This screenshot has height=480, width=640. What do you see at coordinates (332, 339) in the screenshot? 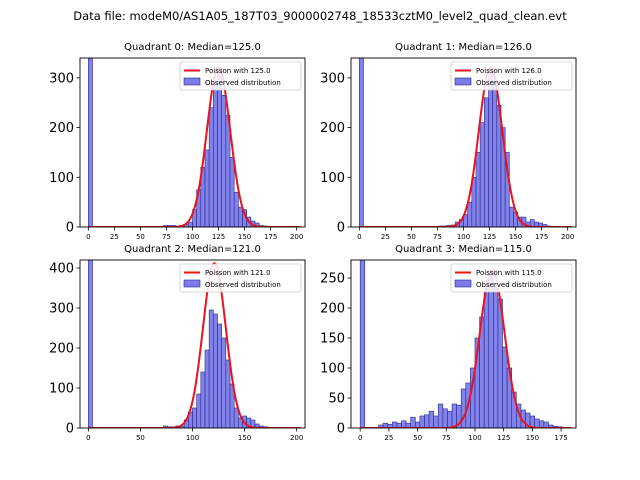
I see `y-tick-label: 150` at bounding box center [332, 339].